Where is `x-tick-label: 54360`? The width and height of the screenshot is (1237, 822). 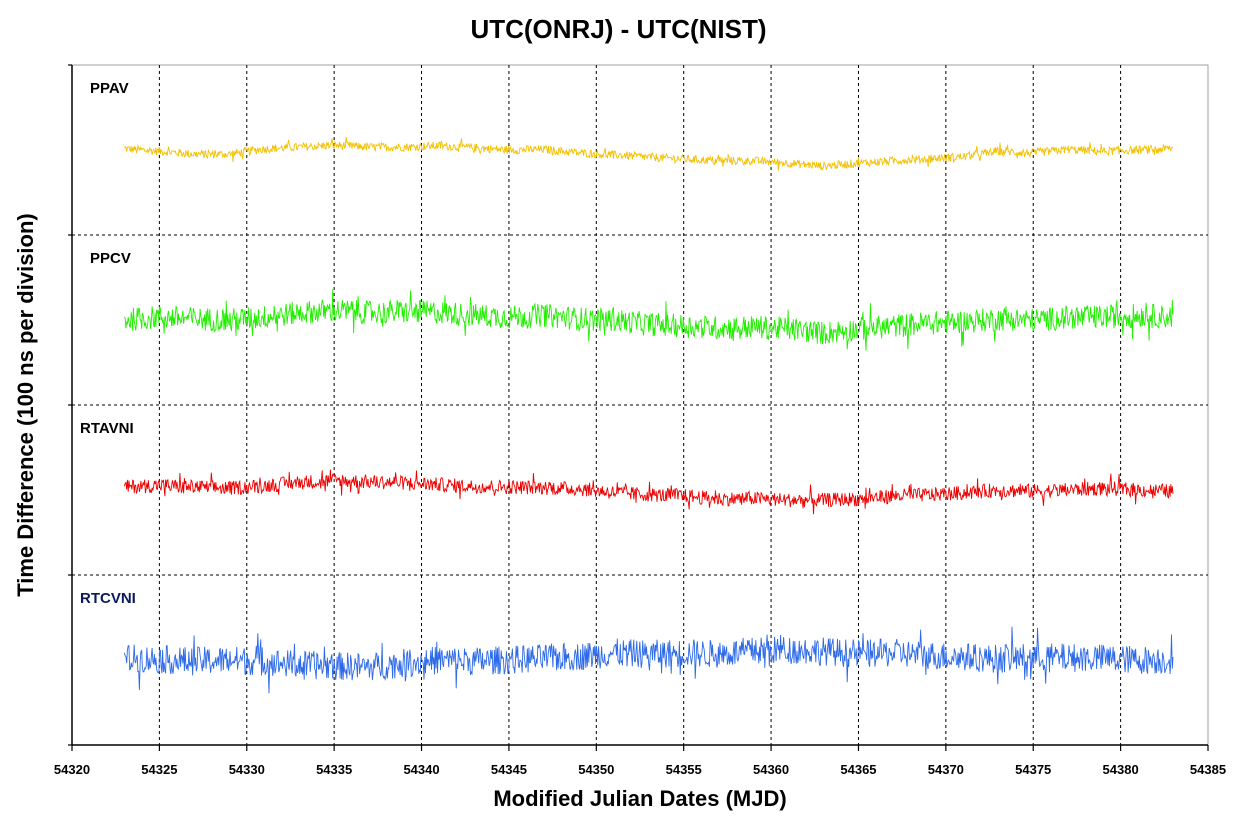
x-tick-label: 54360 is located at coordinates (771, 769).